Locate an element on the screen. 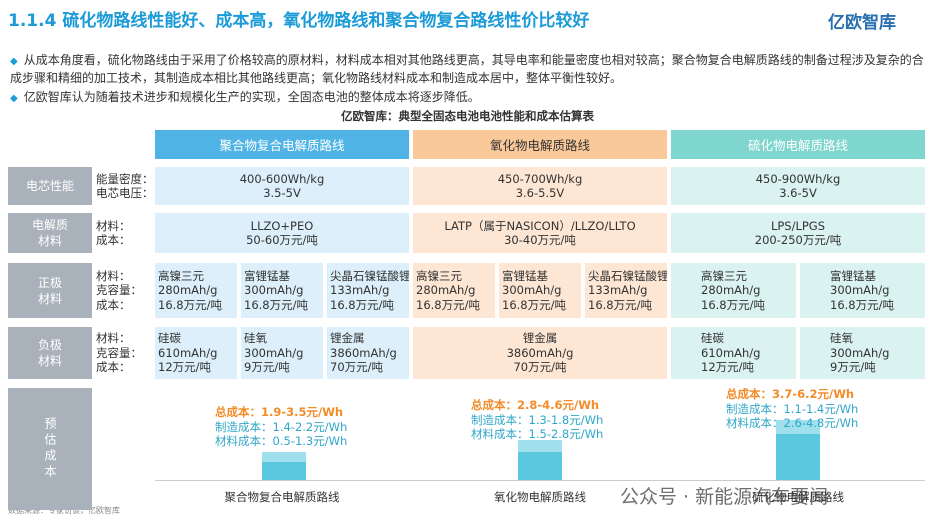 This screenshot has width=935, height=516. text: 3.6-5.5V is located at coordinates (540, 193).